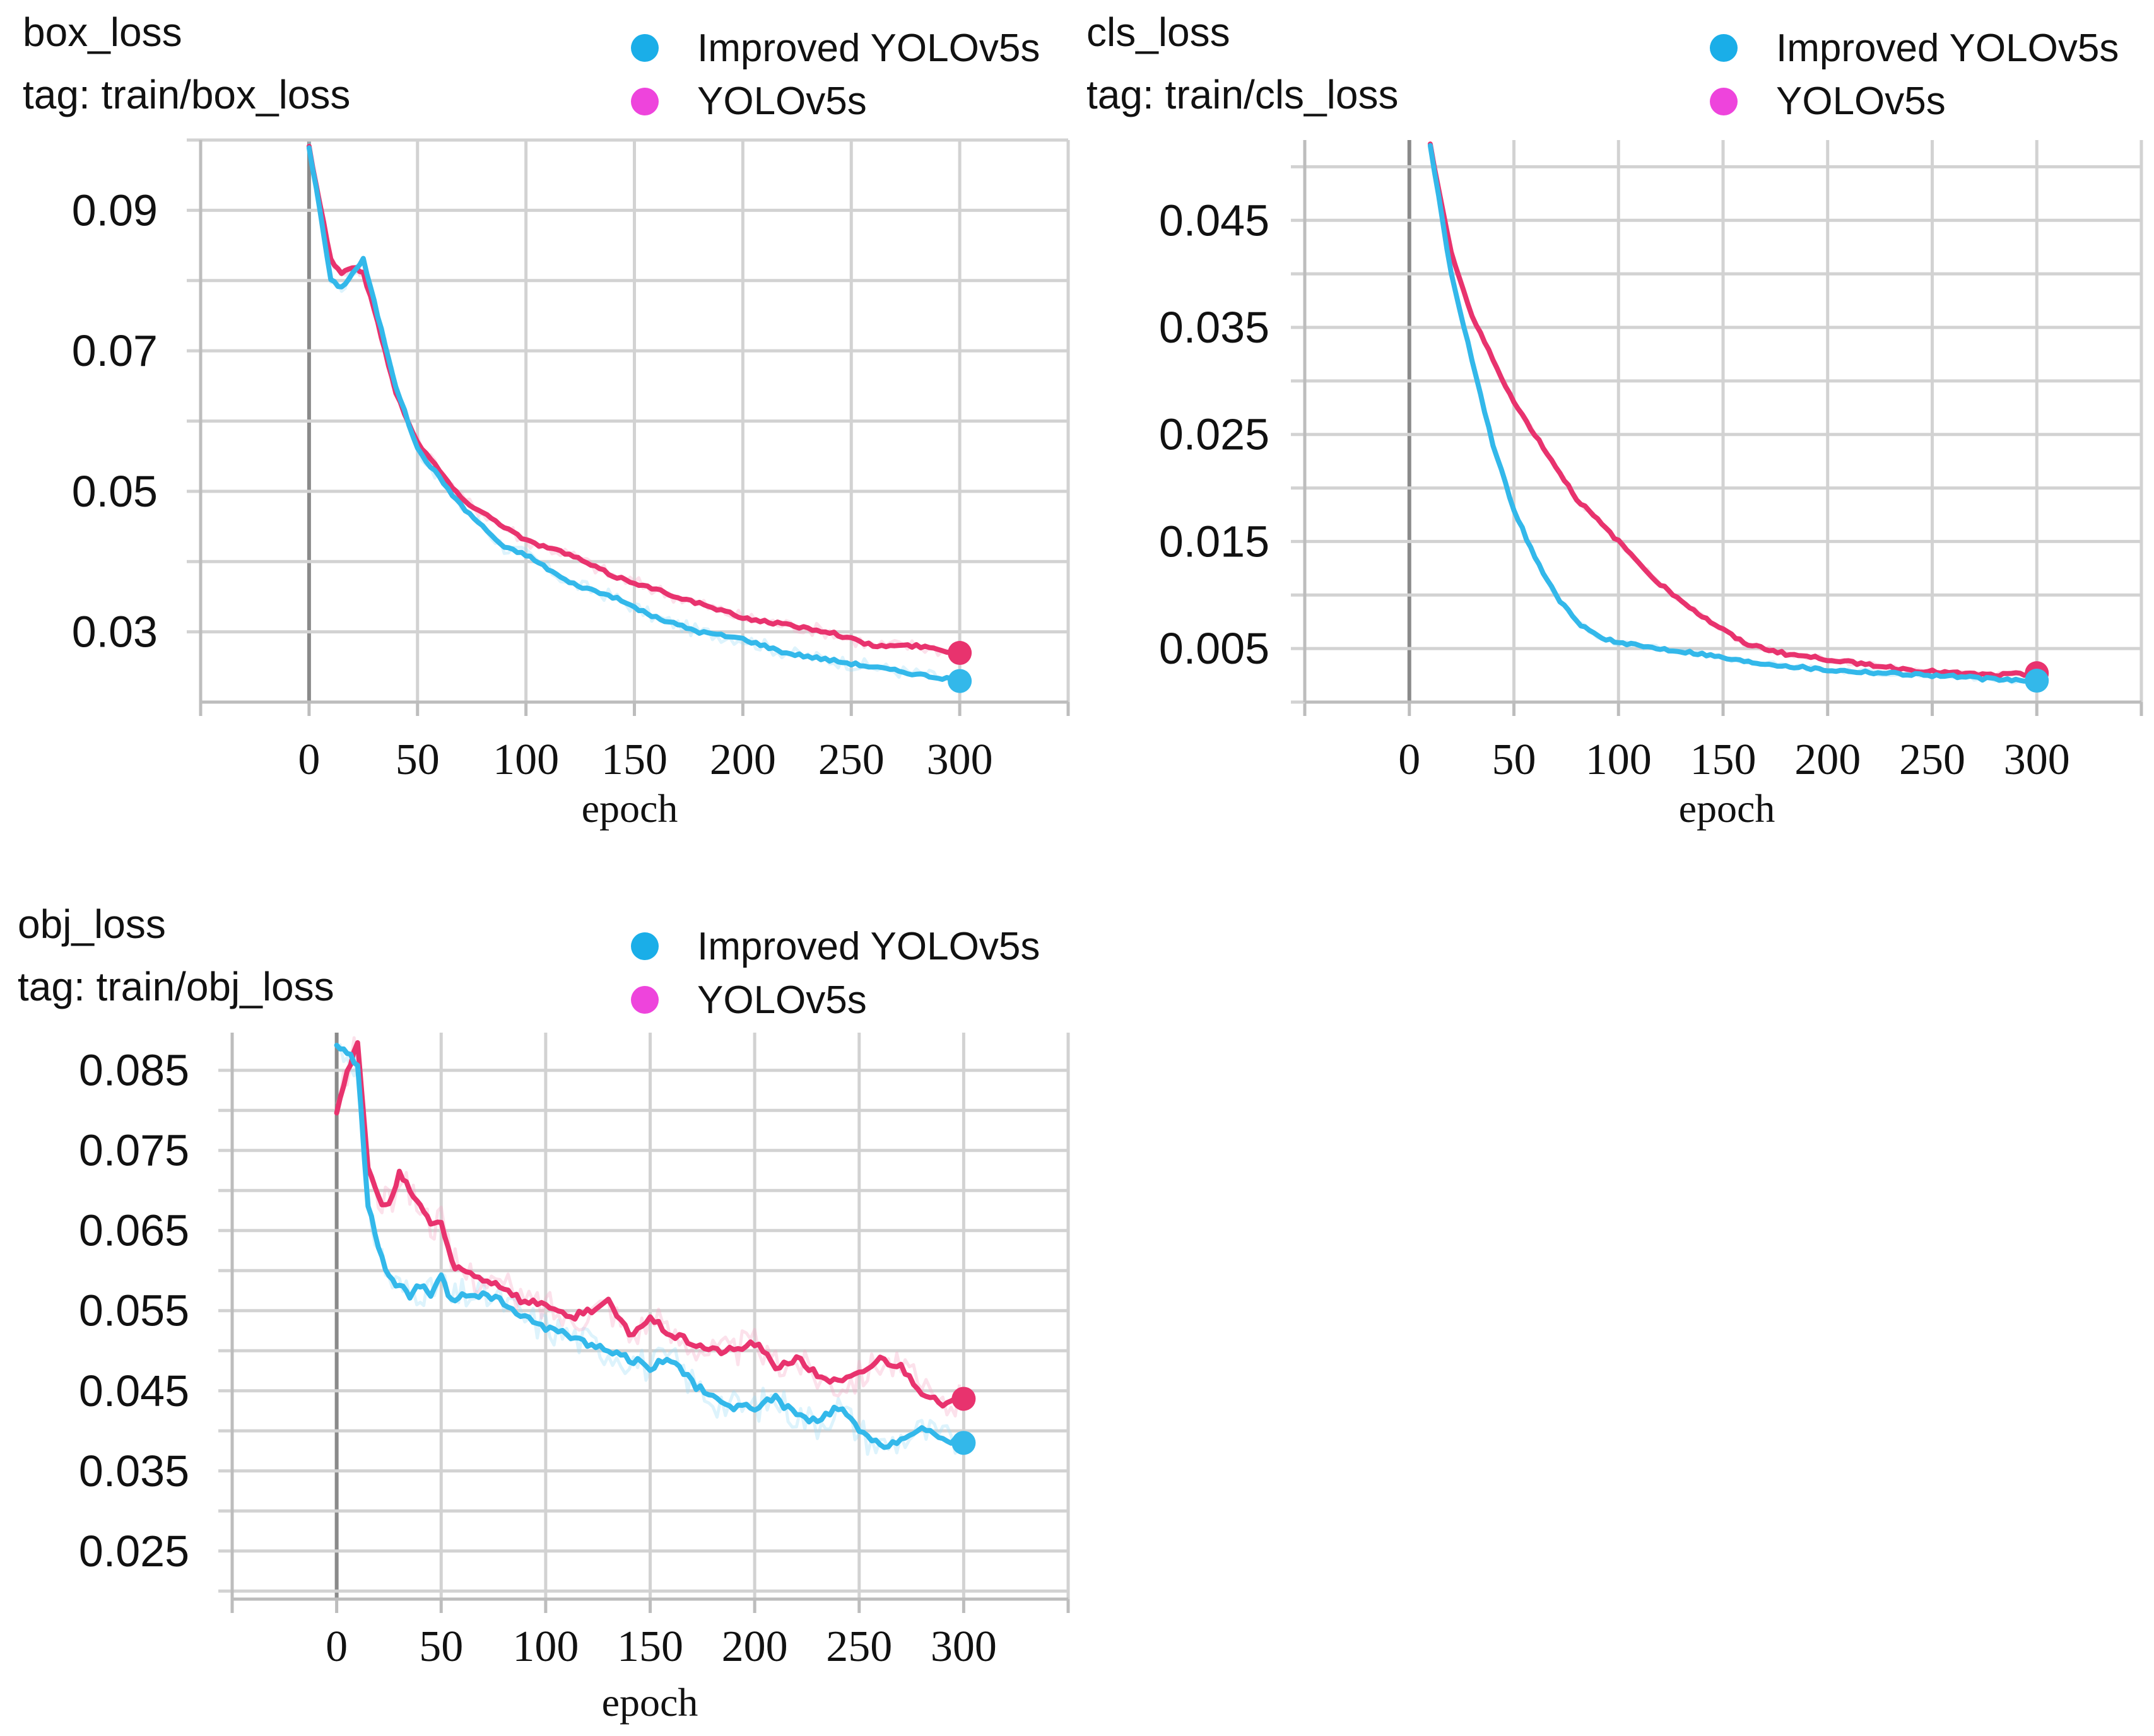 The height and width of the screenshot is (1736, 2154). What do you see at coordinates (134, 1150) in the screenshot?
I see `y-tick-label: 0.075` at bounding box center [134, 1150].